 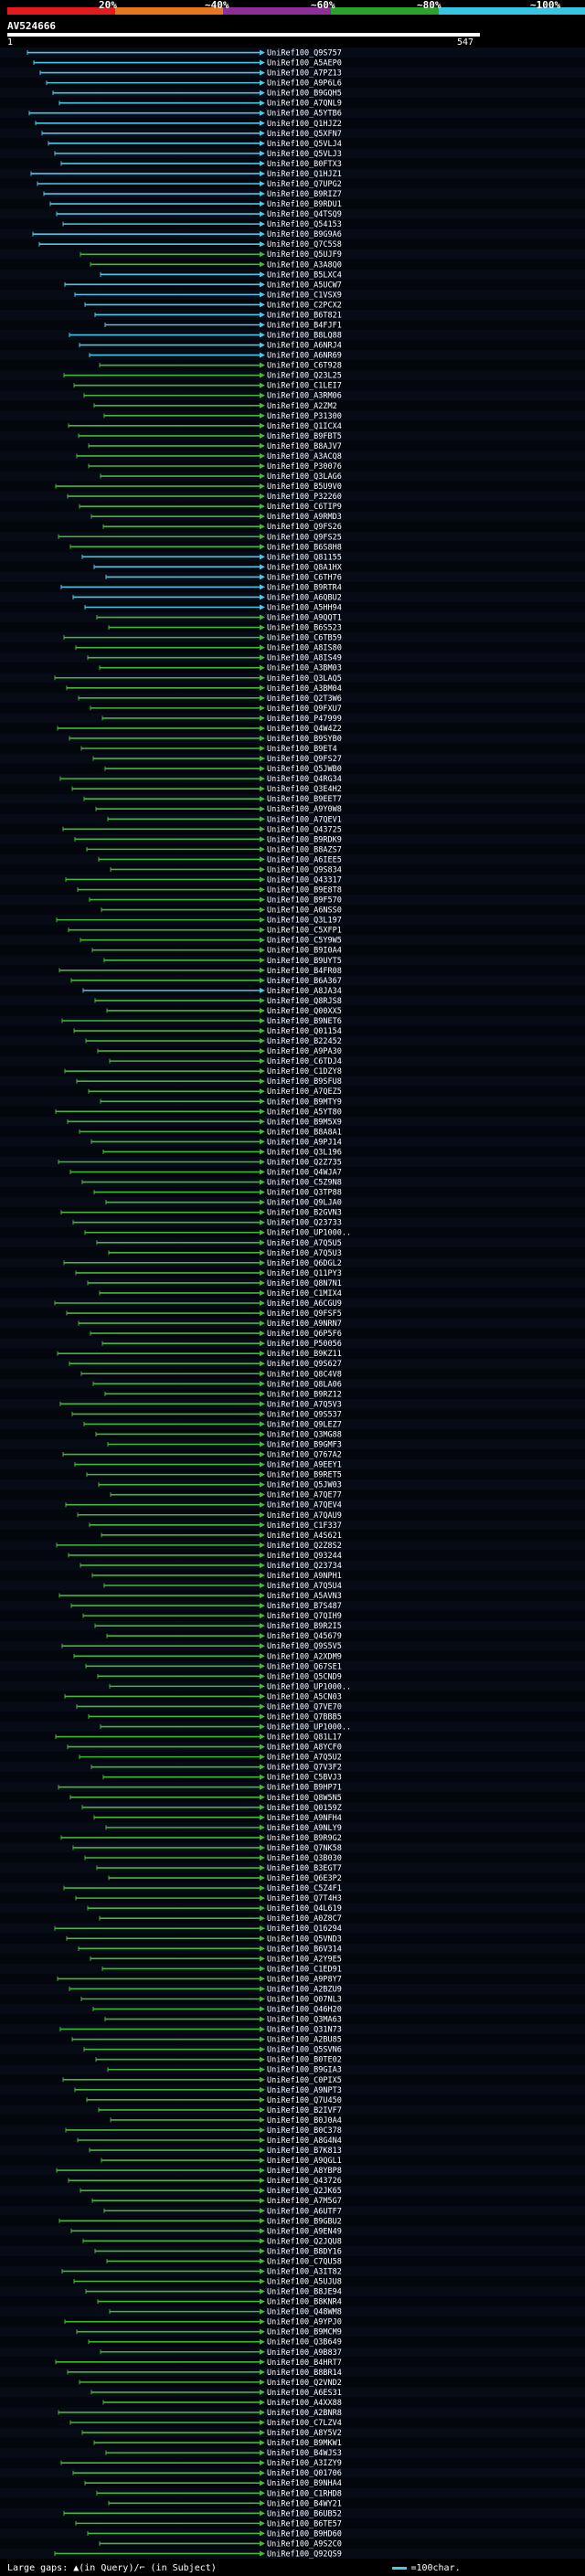 I want to click on hit-label: UniRef100_A9B837, so click(x=304, y=2353).